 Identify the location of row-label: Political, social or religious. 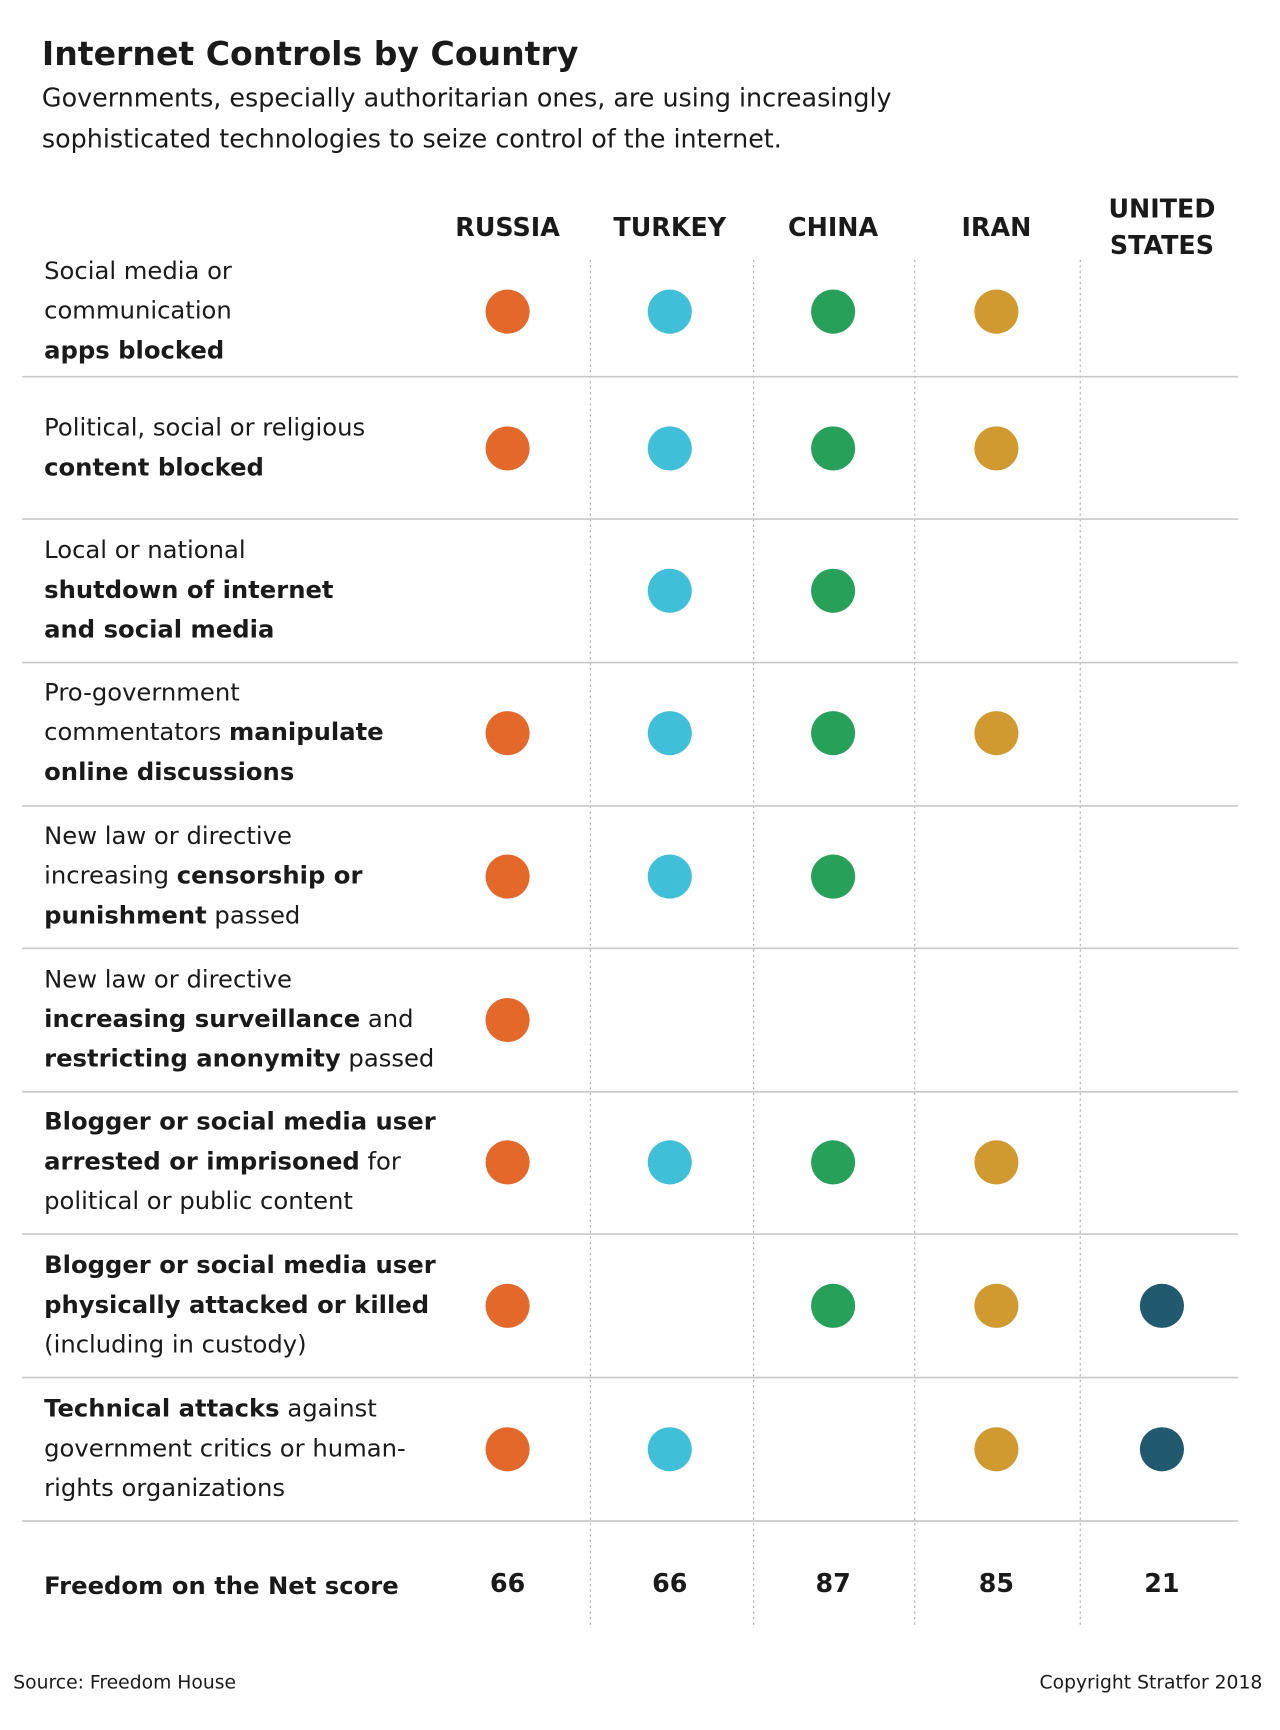
(204, 427).